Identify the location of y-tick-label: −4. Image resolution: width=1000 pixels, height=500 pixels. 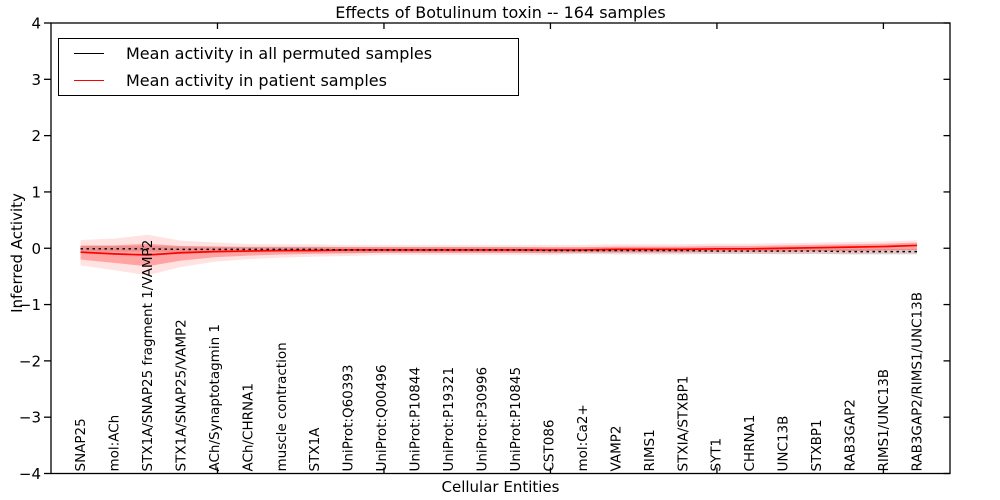
(30, 474).